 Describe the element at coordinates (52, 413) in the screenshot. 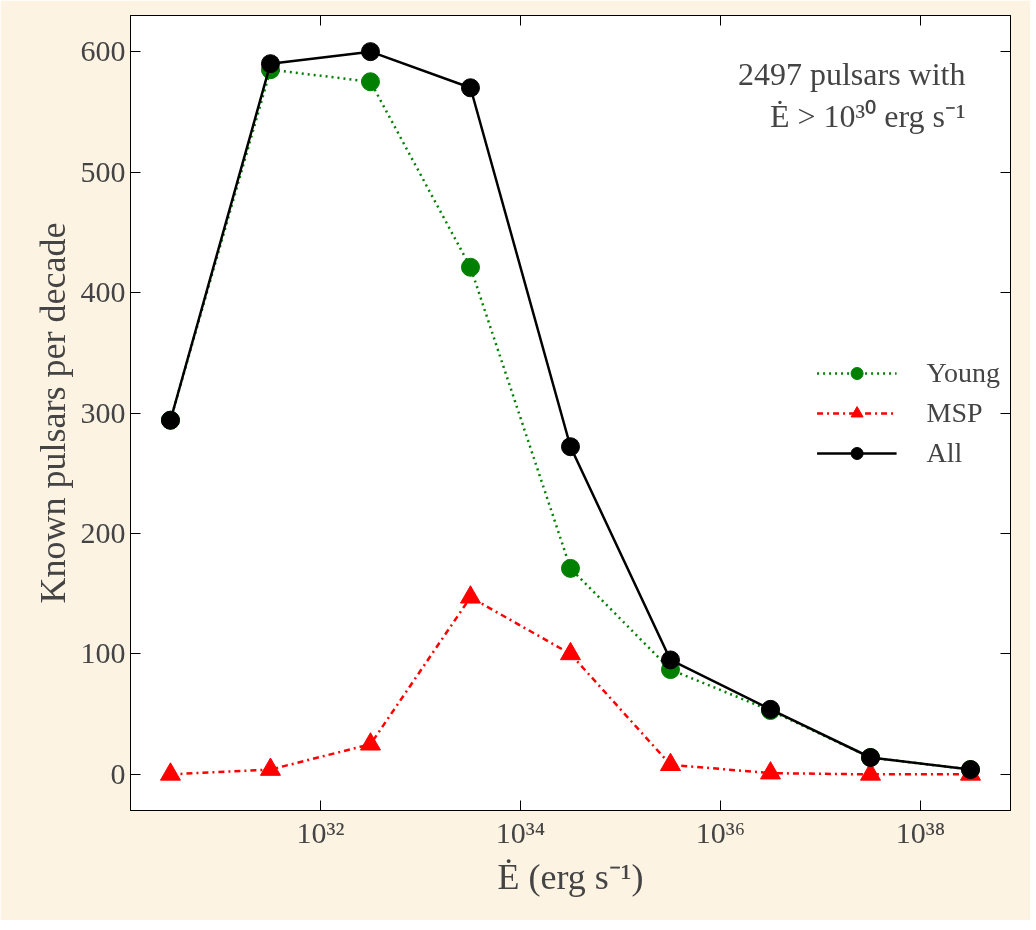

I see `y-axis-title: Known pulsars per decade` at that location.